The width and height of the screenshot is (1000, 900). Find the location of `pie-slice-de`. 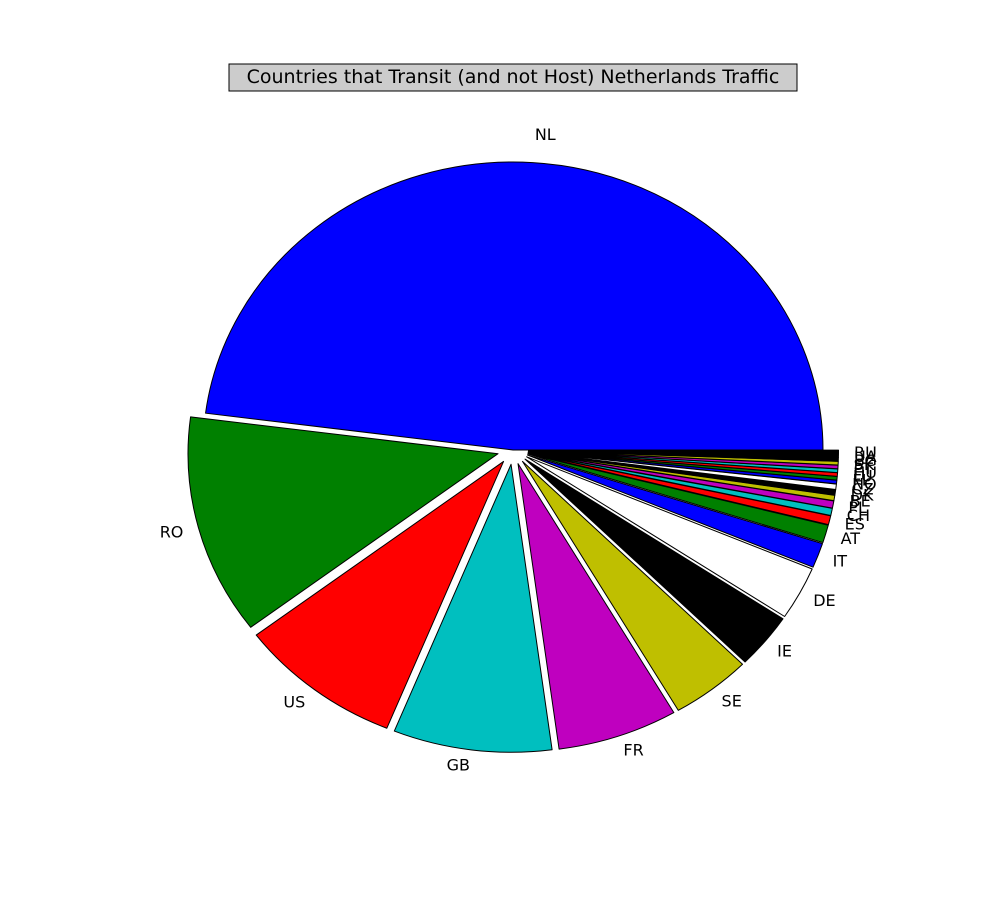

pie-slice-de is located at coordinates (669, 537).